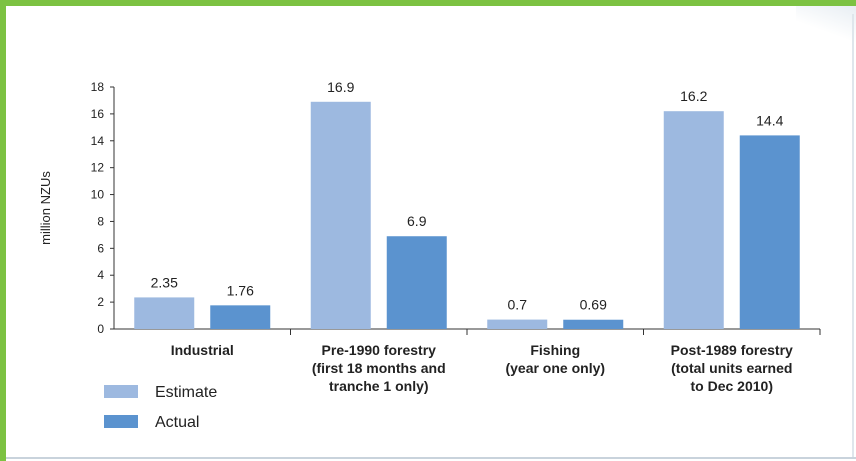  Describe the element at coordinates (186, 392) in the screenshot. I see `legend-label-estimate: Estimate` at that location.